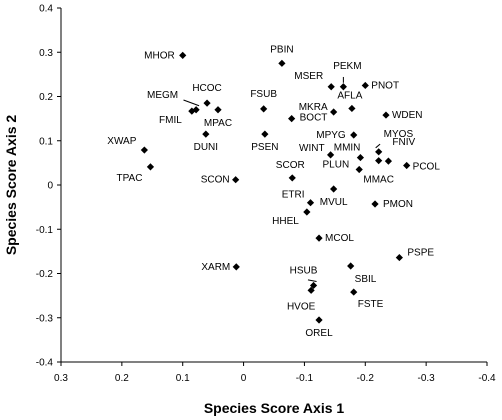 The height and width of the screenshot is (420, 502). I want to click on y-axis-ticks: 0.4 0.3 0.2 0.1 0 -0.1 -0.2 -0.3 -0.4, so click(48, 186).